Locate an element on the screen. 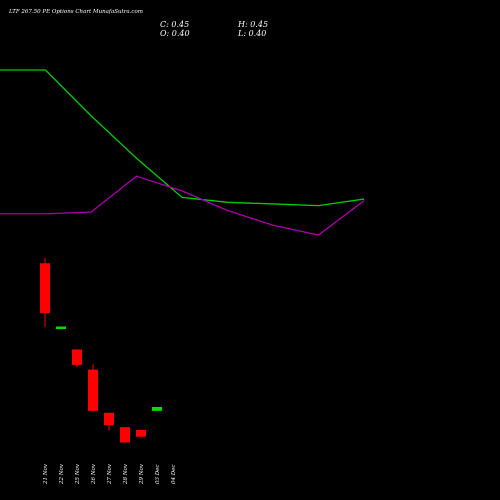  x-tick-label: 27 Nov is located at coordinates (110, 474).